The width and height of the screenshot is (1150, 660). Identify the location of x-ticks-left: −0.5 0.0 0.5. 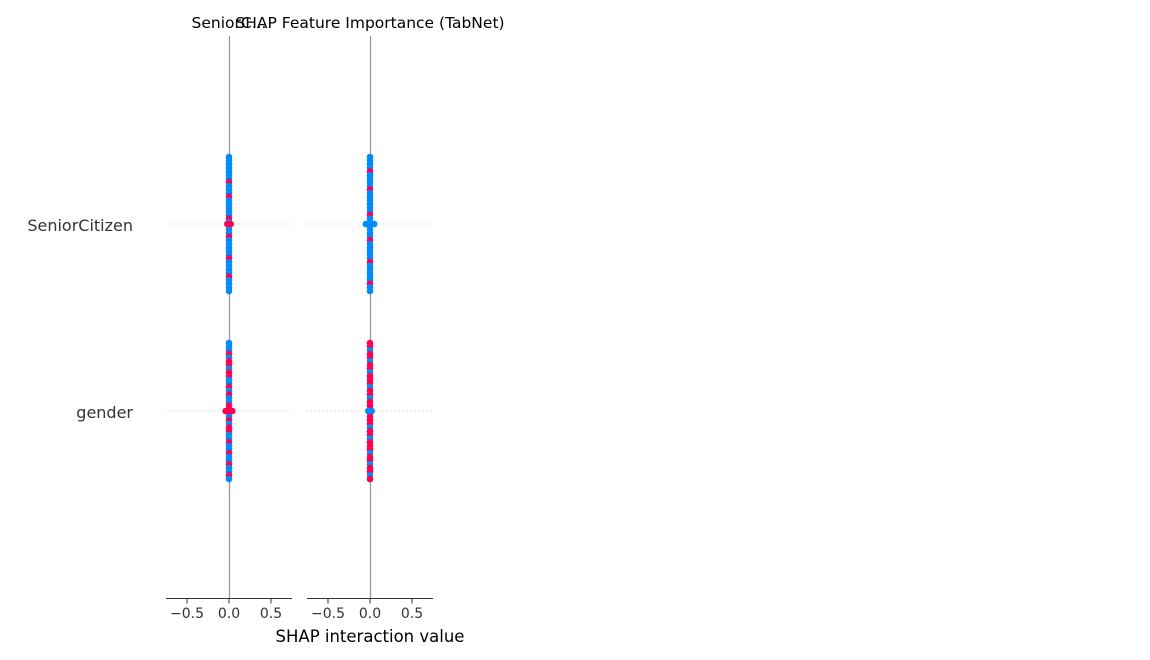
(226, 610).